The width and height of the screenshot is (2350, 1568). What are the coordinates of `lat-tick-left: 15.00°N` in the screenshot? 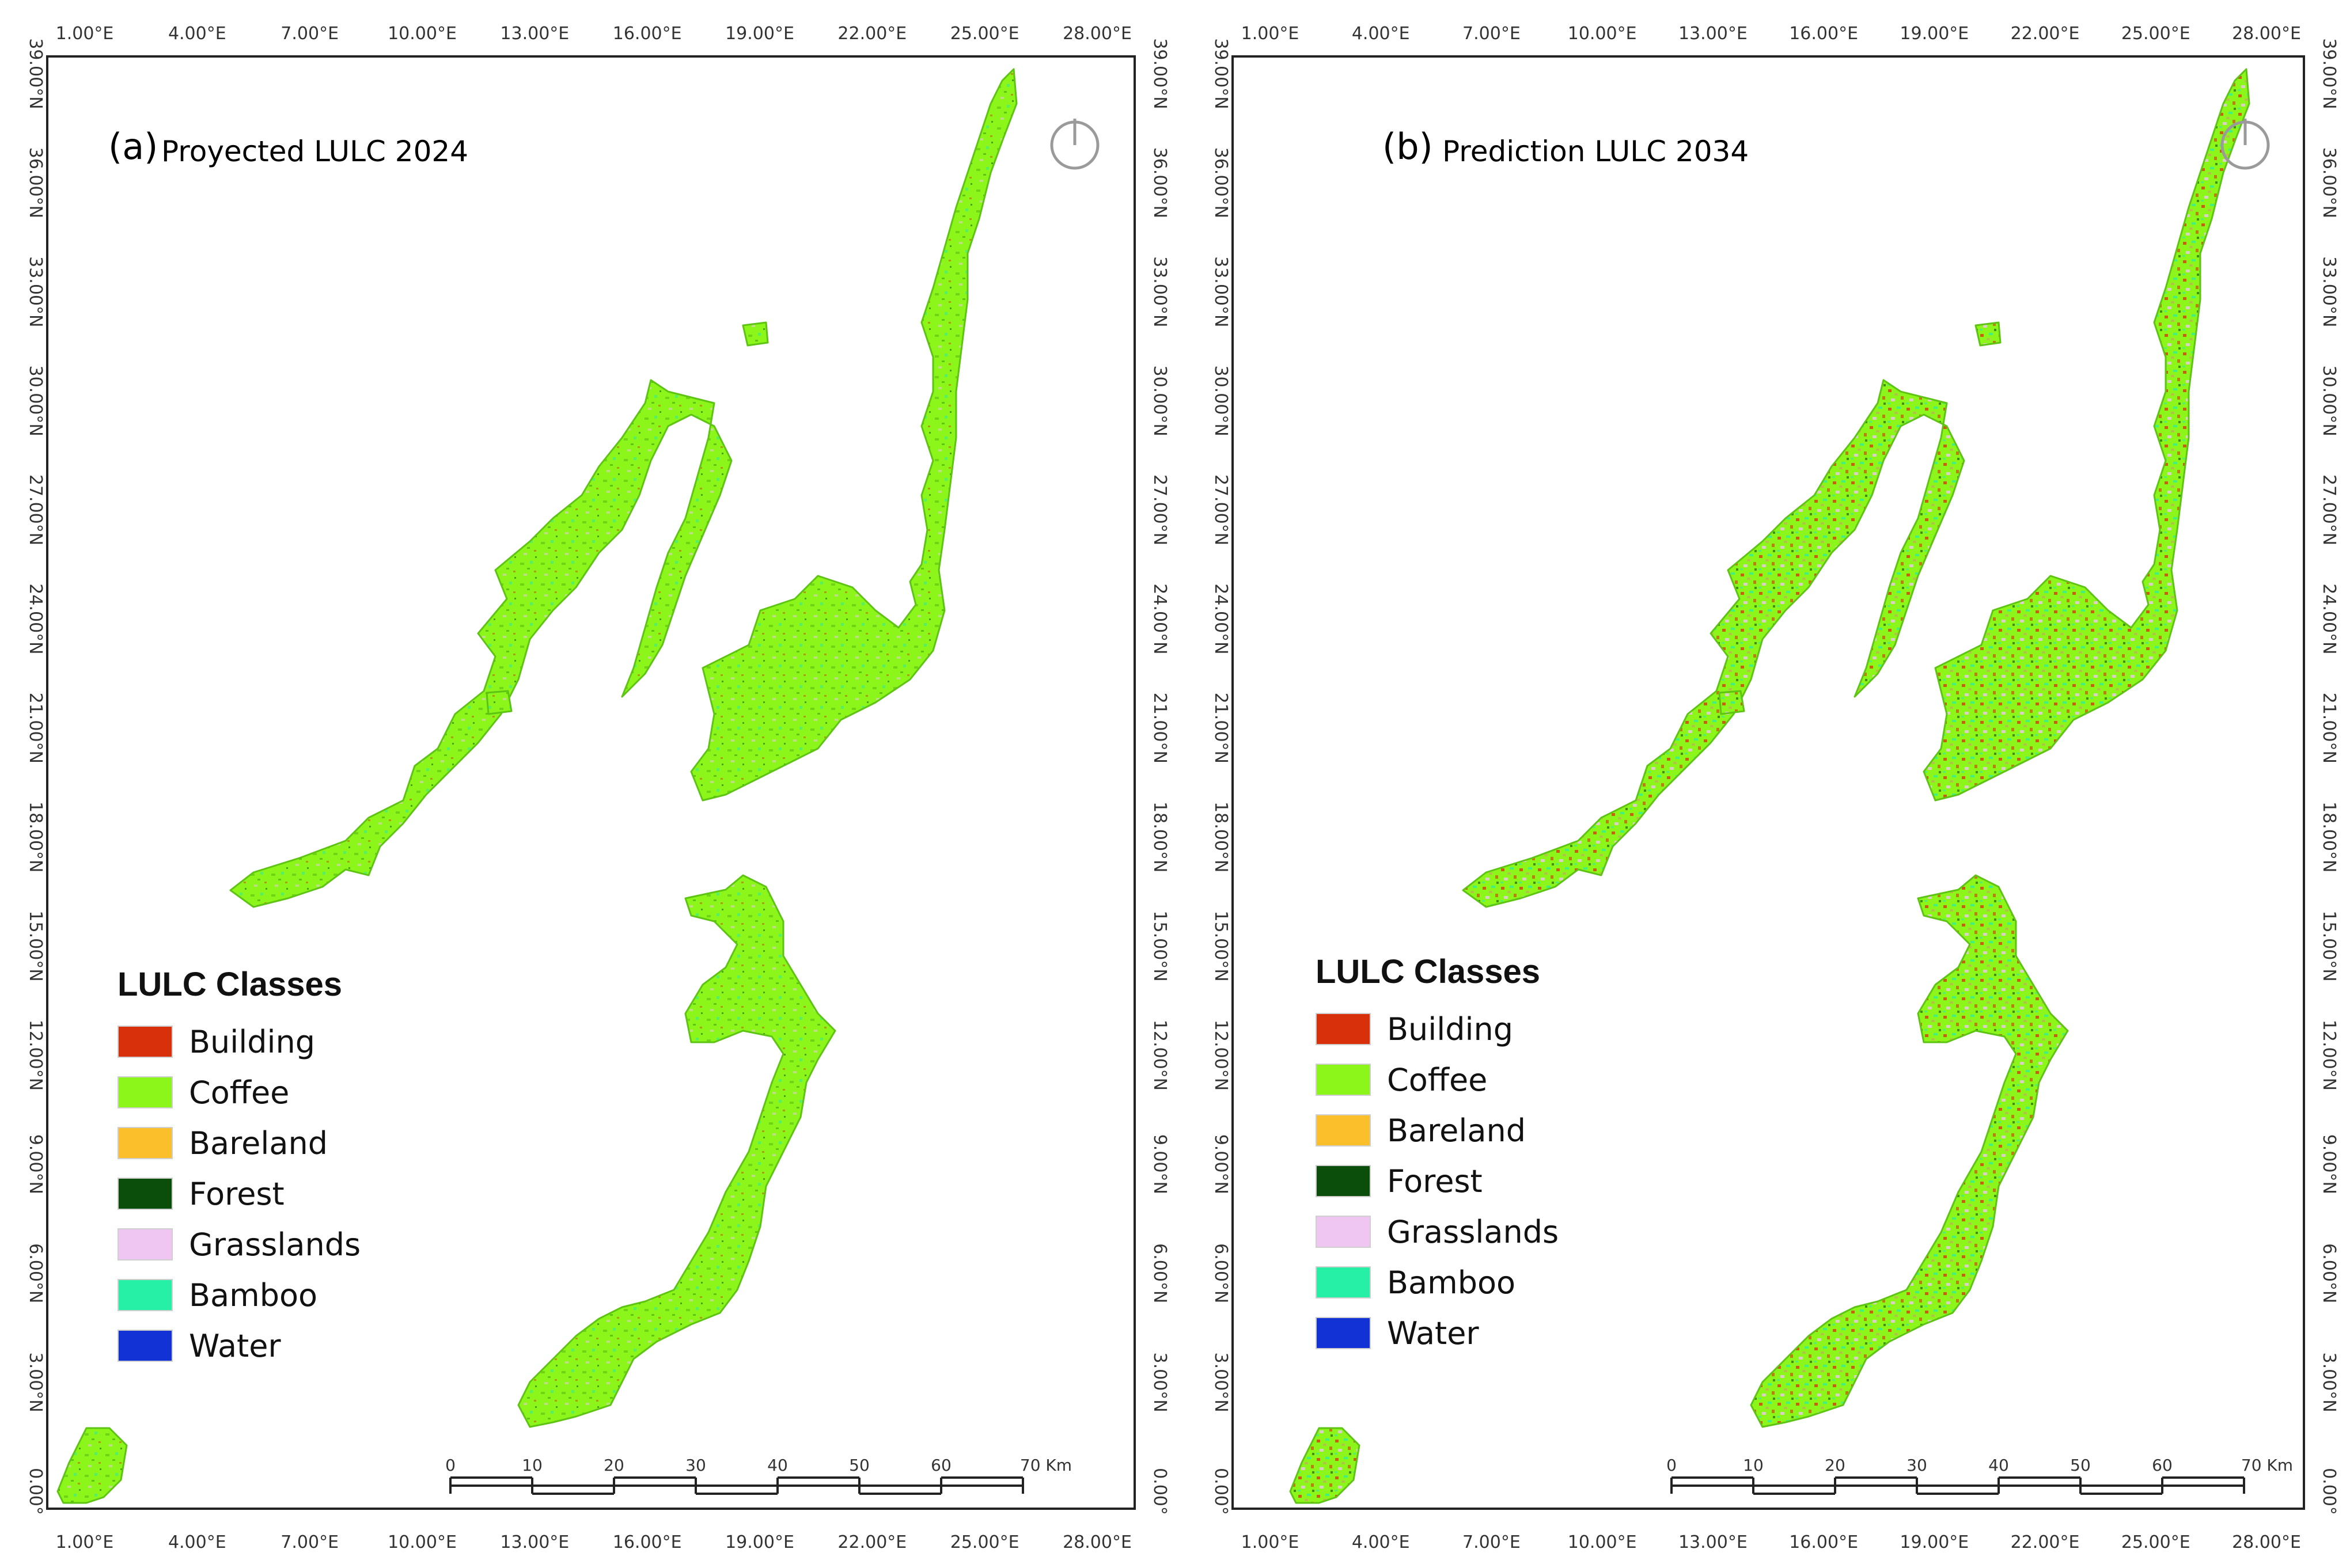 It's located at (35, 945).